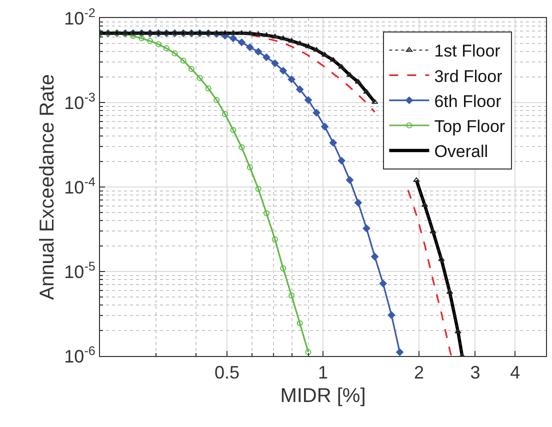 This screenshot has height=427, width=552. What do you see at coordinates (468, 76) in the screenshot?
I see `legend-label: 3rd Floor` at bounding box center [468, 76].